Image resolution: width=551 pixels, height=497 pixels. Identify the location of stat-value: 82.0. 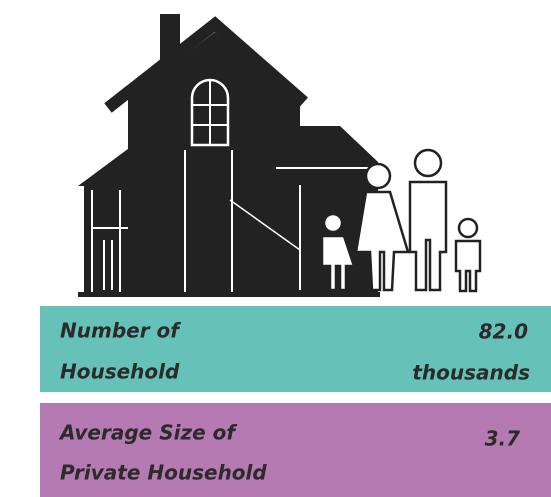
(503, 332).